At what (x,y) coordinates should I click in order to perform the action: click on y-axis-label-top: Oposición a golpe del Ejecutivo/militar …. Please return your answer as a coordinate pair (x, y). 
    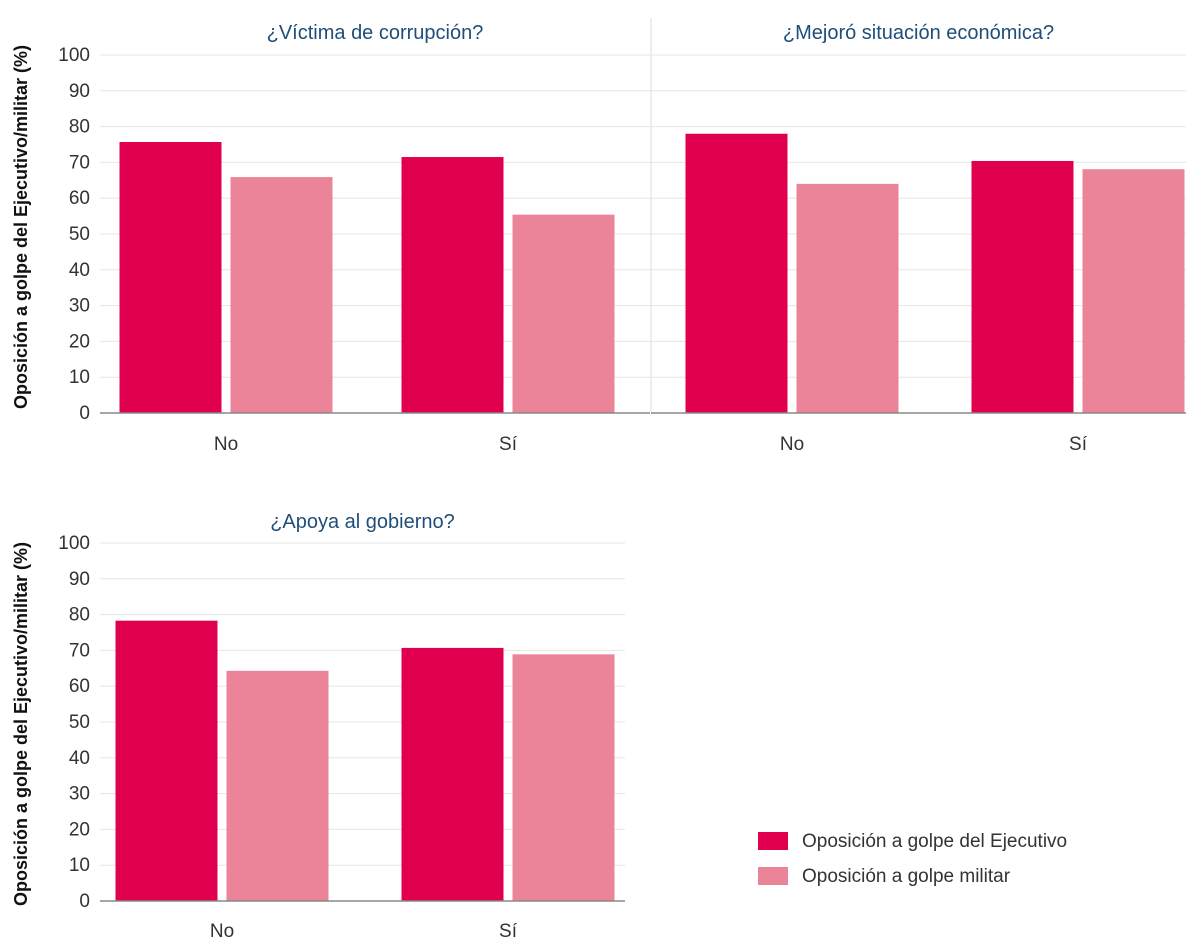
    Looking at the image, I should click on (21, 227).